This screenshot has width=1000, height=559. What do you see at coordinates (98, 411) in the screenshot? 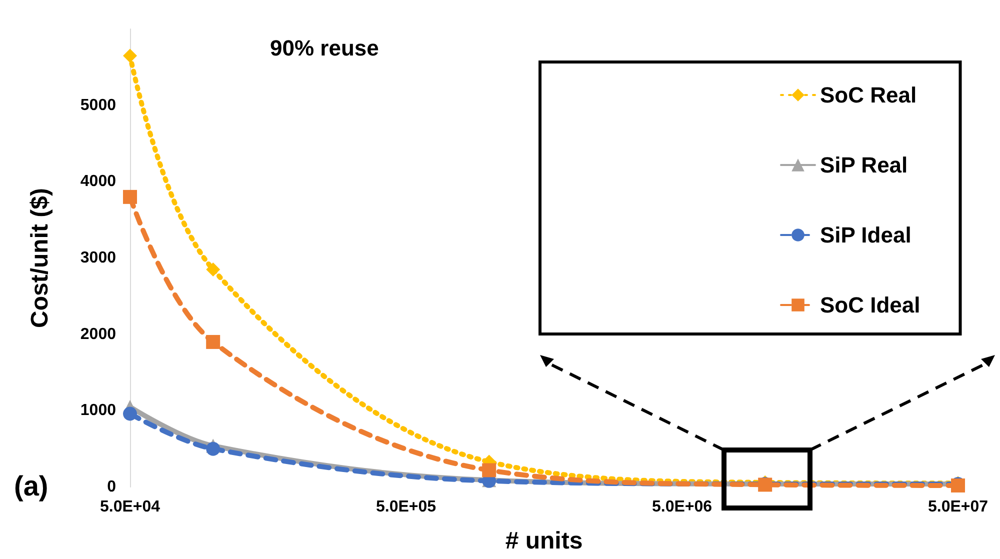
I see `y-tick-label: 1000` at bounding box center [98, 411].